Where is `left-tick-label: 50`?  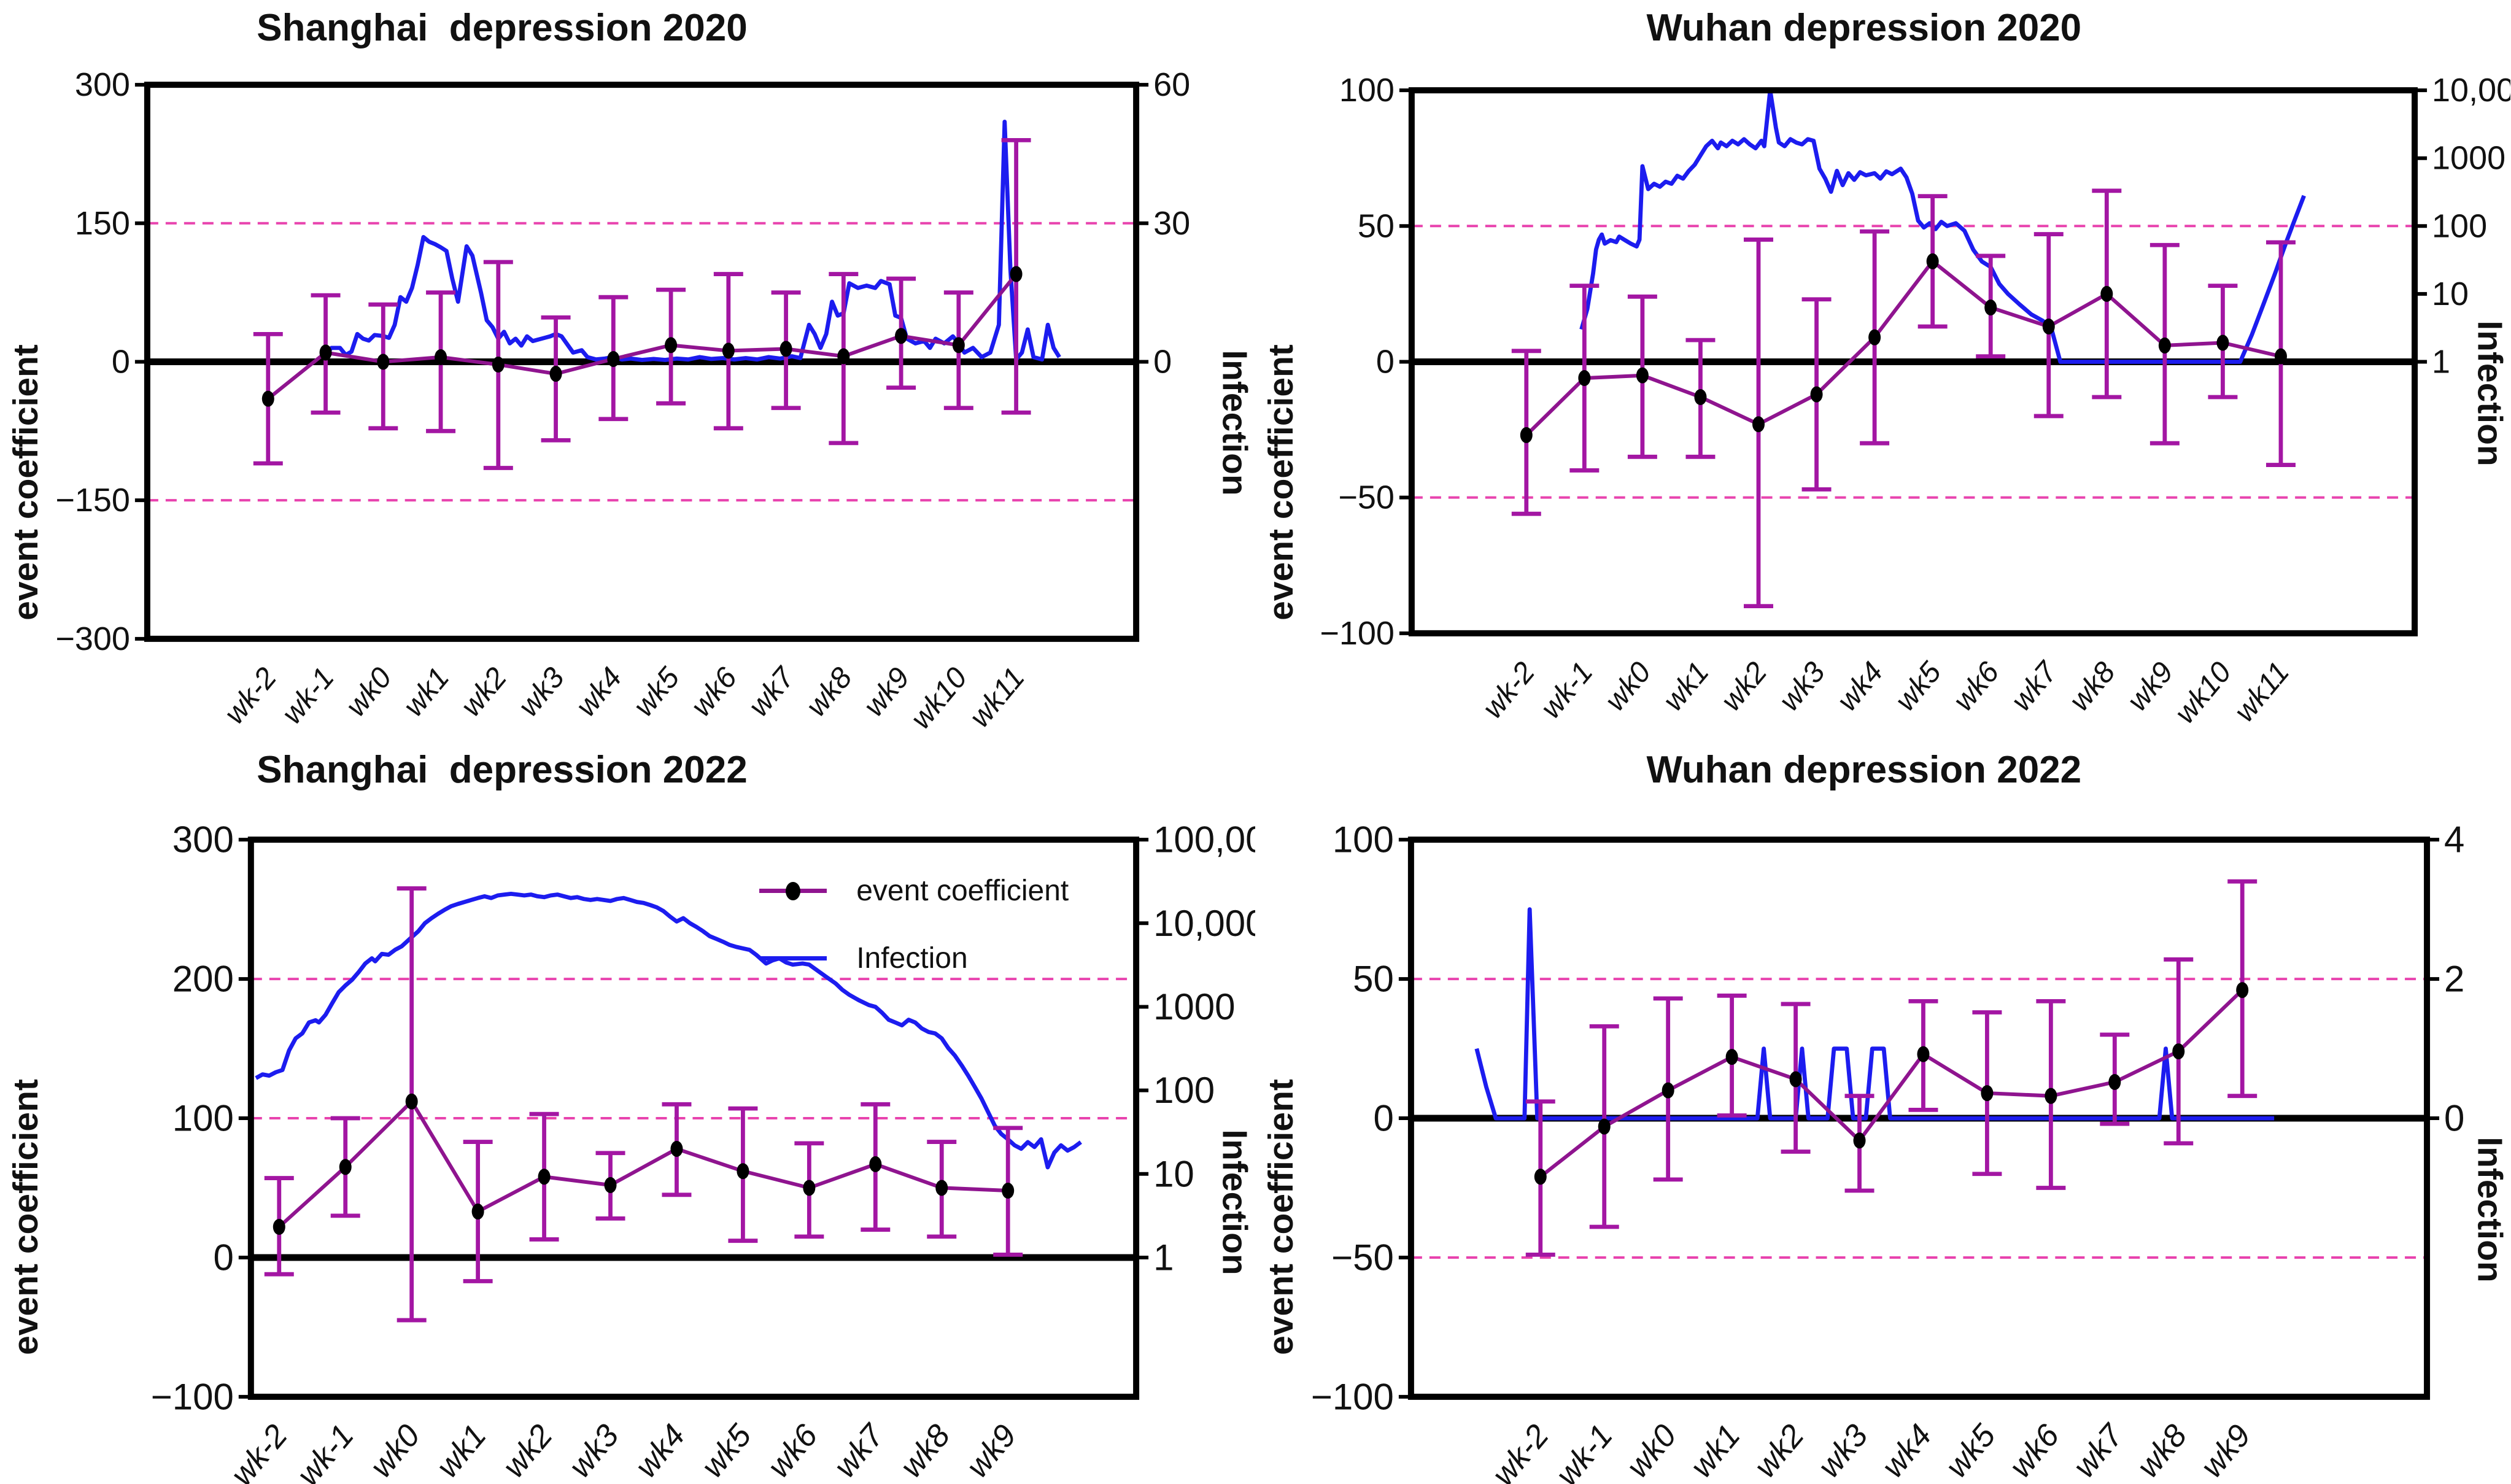
left-tick-label: 50 is located at coordinates (1376, 226).